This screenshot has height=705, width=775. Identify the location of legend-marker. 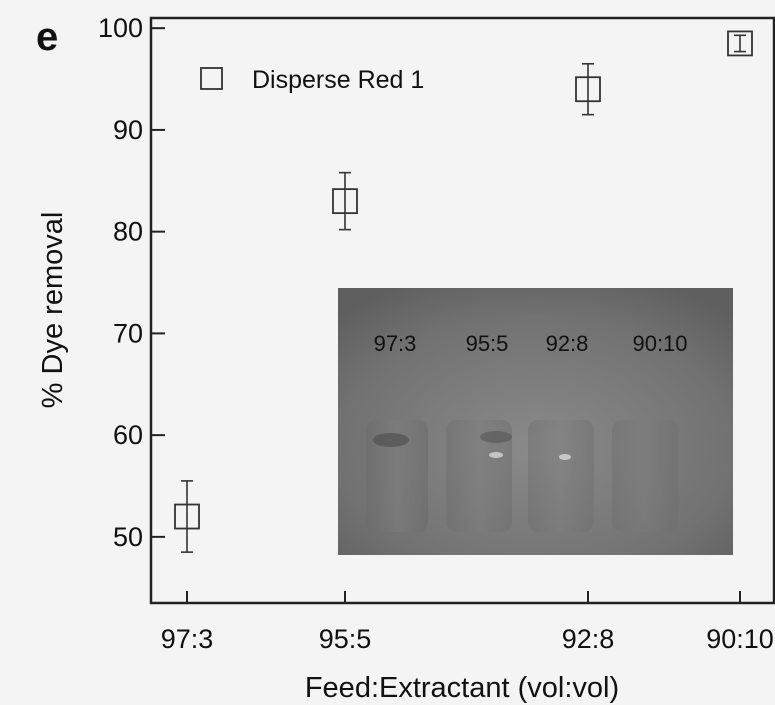
(211, 78).